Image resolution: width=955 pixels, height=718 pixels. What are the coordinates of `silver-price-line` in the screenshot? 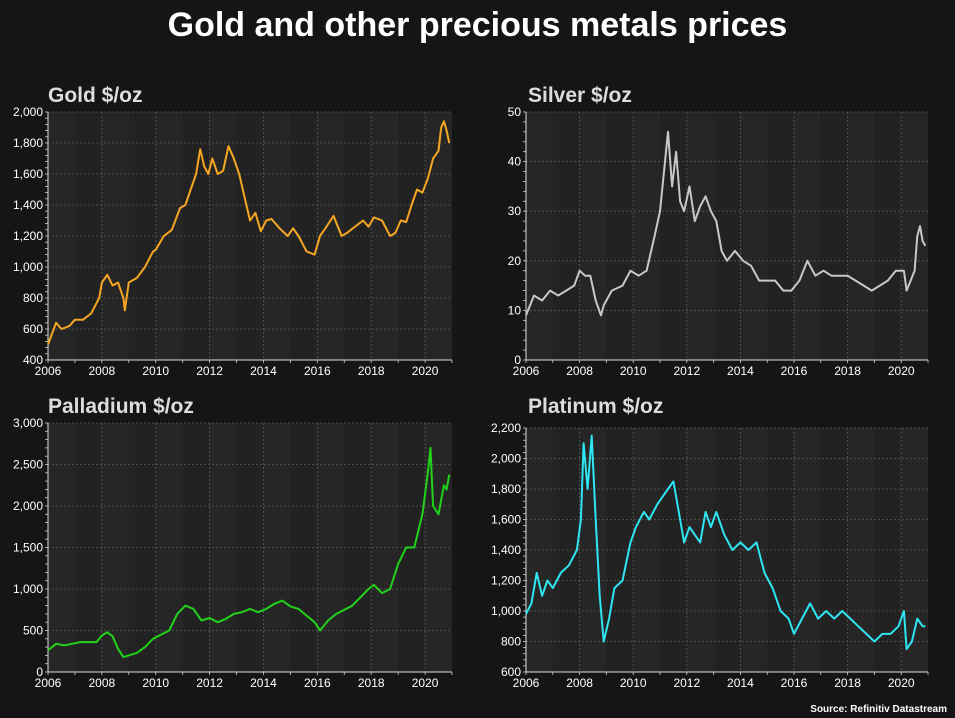 It's located at (726, 223).